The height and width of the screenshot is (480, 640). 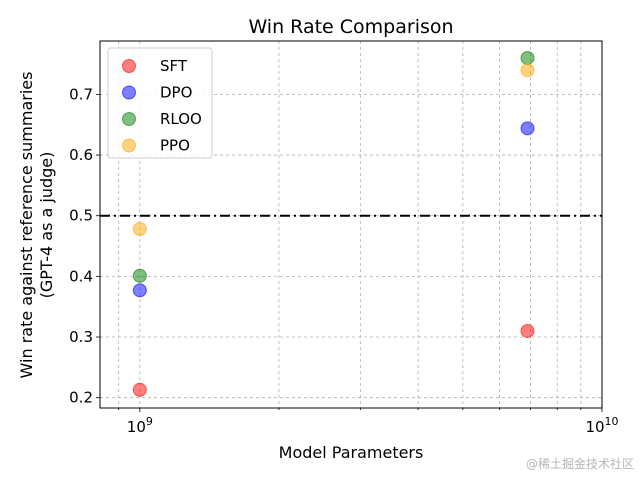 What do you see at coordinates (140, 425) in the screenshot?
I see `x-tick-label: 109` at bounding box center [140, 425].